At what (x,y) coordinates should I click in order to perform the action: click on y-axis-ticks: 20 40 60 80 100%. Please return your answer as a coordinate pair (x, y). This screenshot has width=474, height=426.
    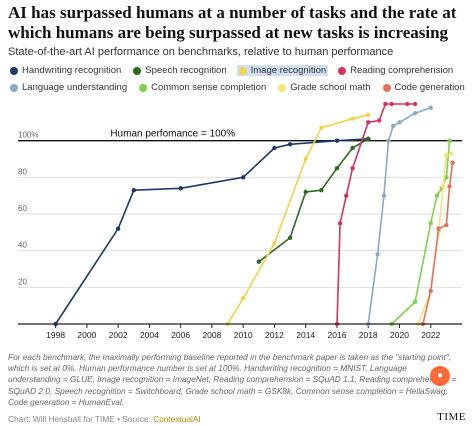
    Looking at the image, I should click on (28, 209).